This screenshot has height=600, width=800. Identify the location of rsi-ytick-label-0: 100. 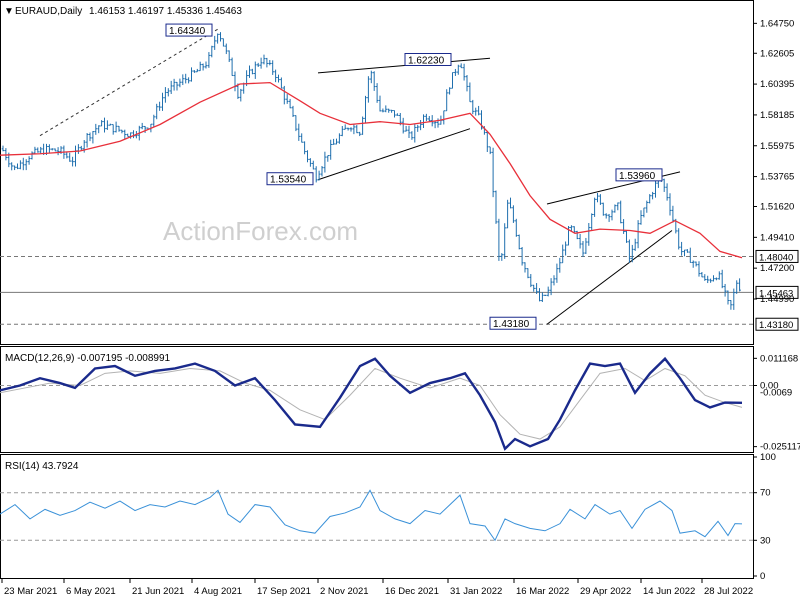
(768, 457).